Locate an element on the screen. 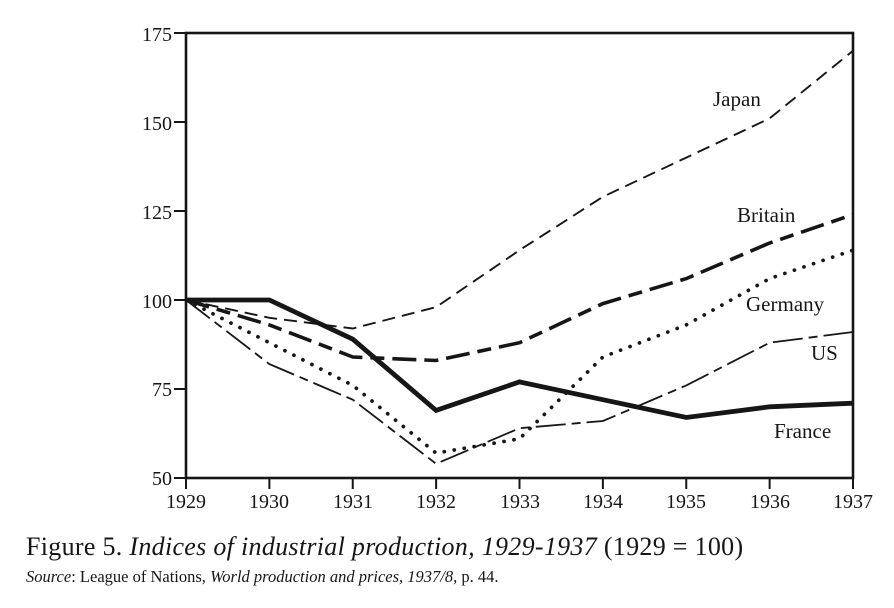 Image resolution: width=894 pixels, height=608 pixels. y-axis-labels: 175 150 125 100 75 50 is located at coordinates (157, 257).